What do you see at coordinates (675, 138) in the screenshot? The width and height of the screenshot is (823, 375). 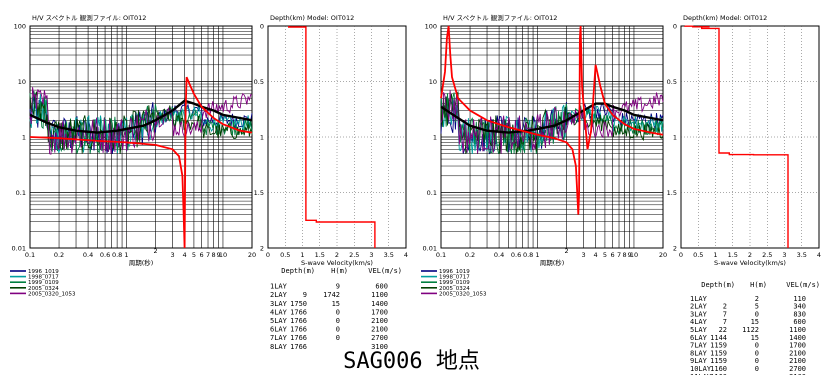 I see `profile-ytick-label: 1` at bounding box center [675, 138].